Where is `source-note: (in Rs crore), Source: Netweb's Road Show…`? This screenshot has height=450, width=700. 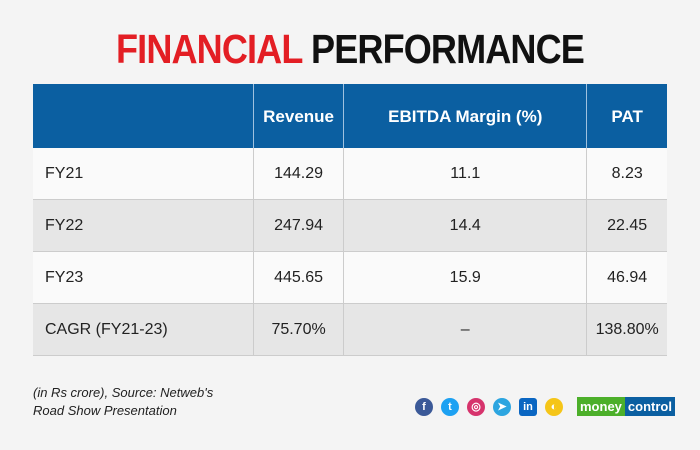 source-note: (in Rs crore), Source: Netweb's Road Show… is located at coordinates (123, 401).